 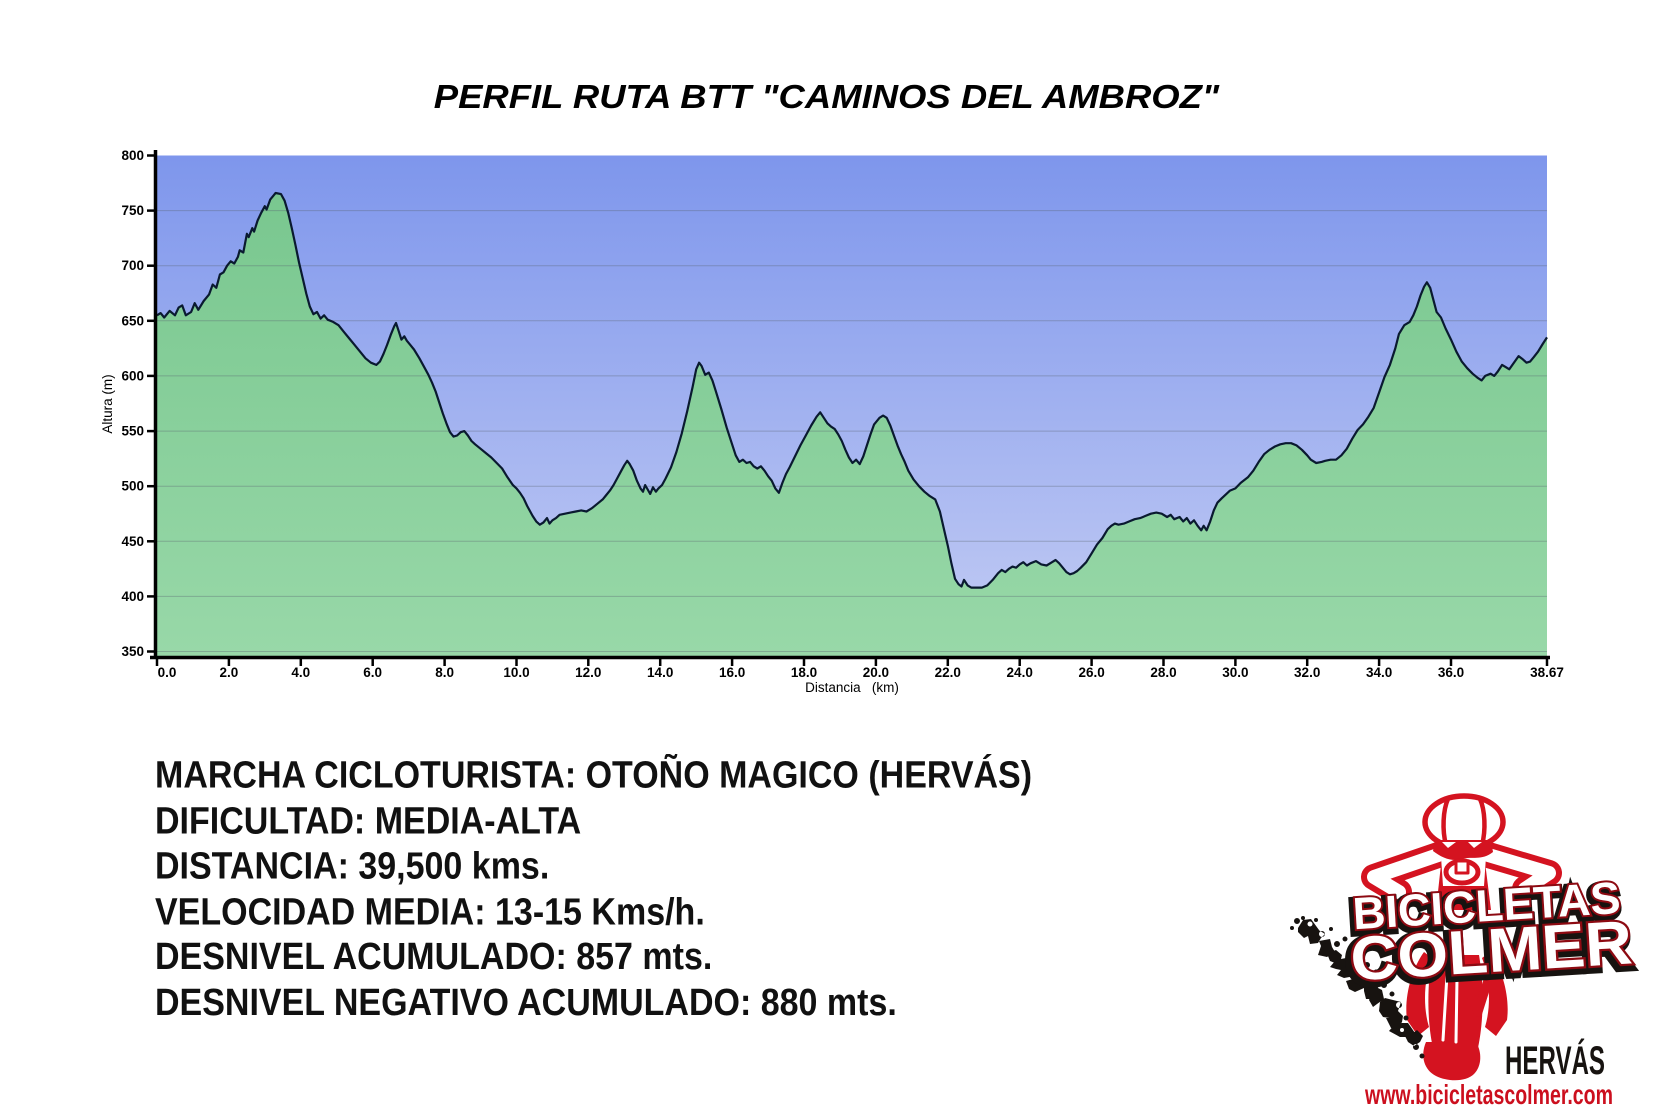 What do you see at coordinates (107, 403) in the screenshot?
I see `svg-text: Altura (m)` at bounding box center [107, 403].